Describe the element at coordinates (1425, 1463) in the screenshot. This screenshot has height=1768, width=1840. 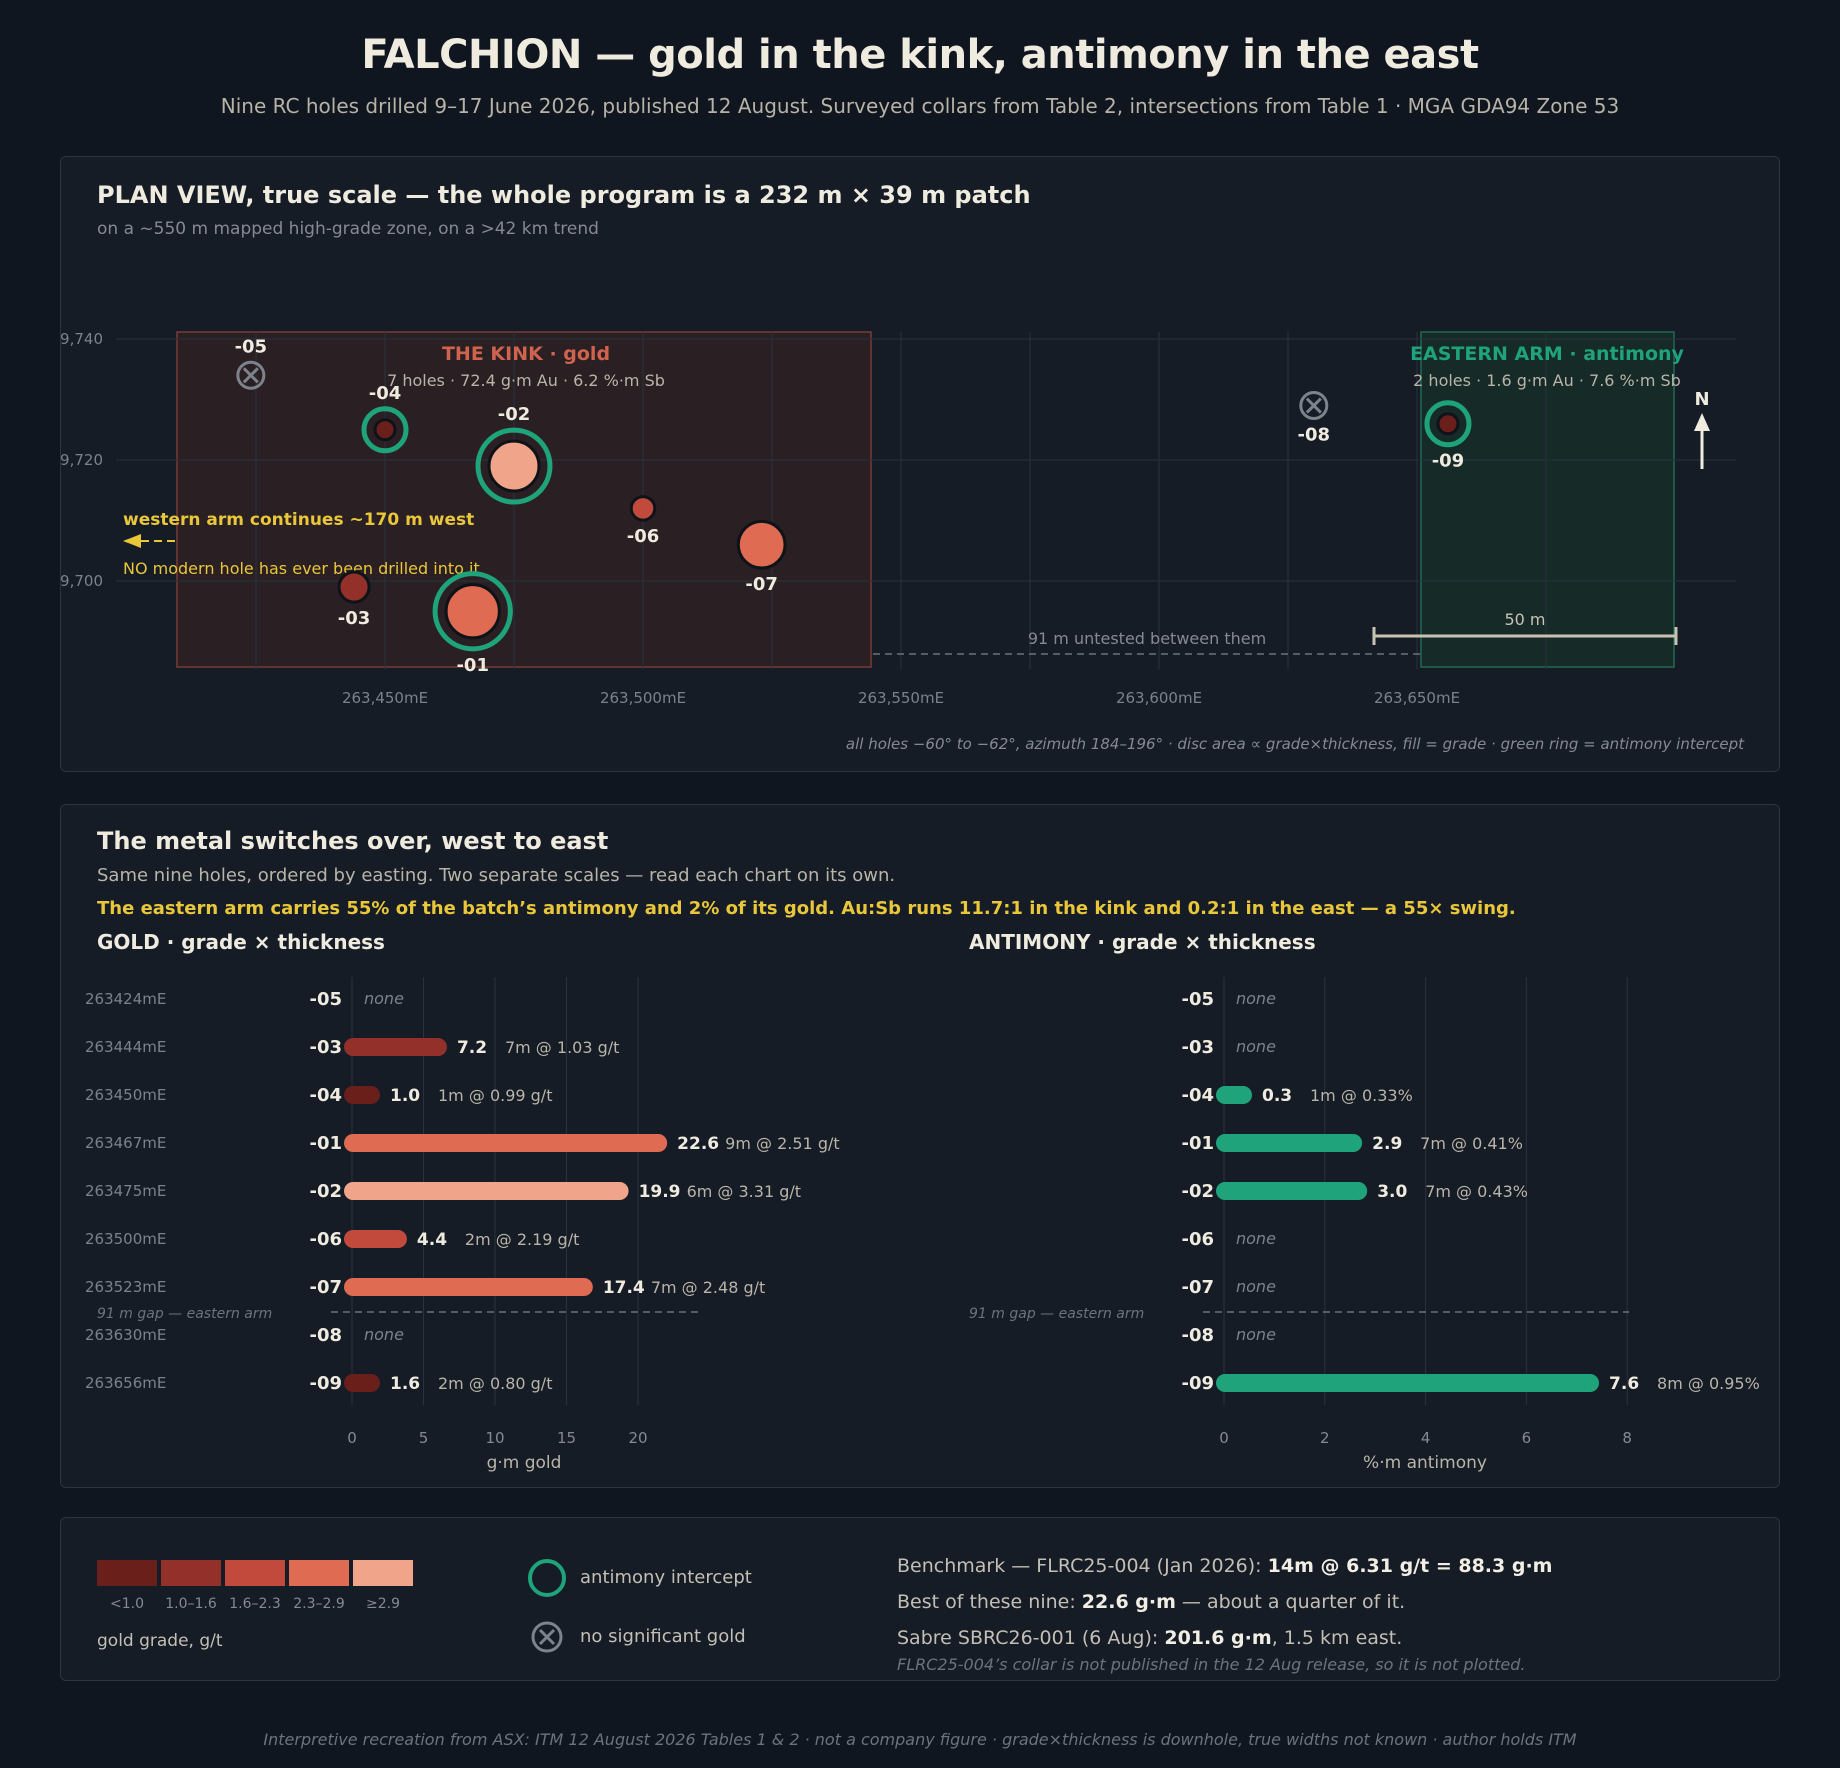
I see `antimony-axis-label: %·m antimony` at that location.